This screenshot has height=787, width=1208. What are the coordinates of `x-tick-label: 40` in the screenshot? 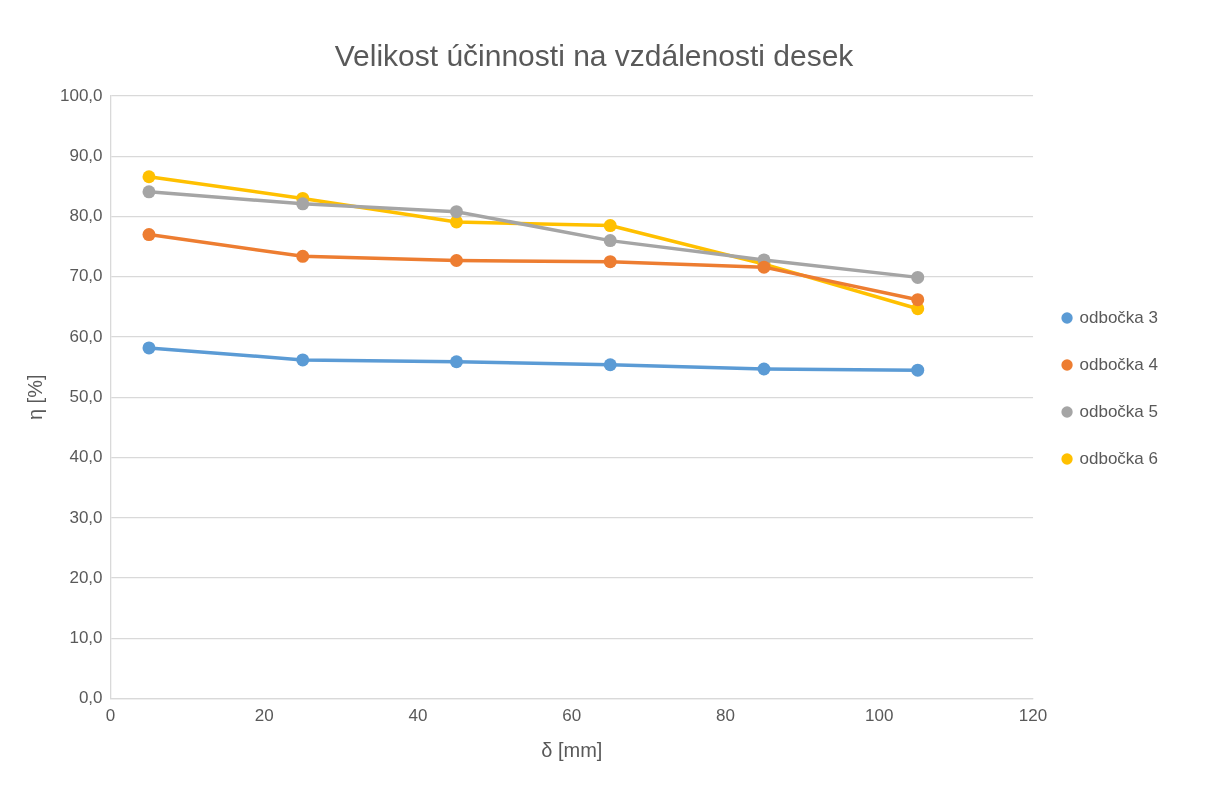 It's located at (418, 716).